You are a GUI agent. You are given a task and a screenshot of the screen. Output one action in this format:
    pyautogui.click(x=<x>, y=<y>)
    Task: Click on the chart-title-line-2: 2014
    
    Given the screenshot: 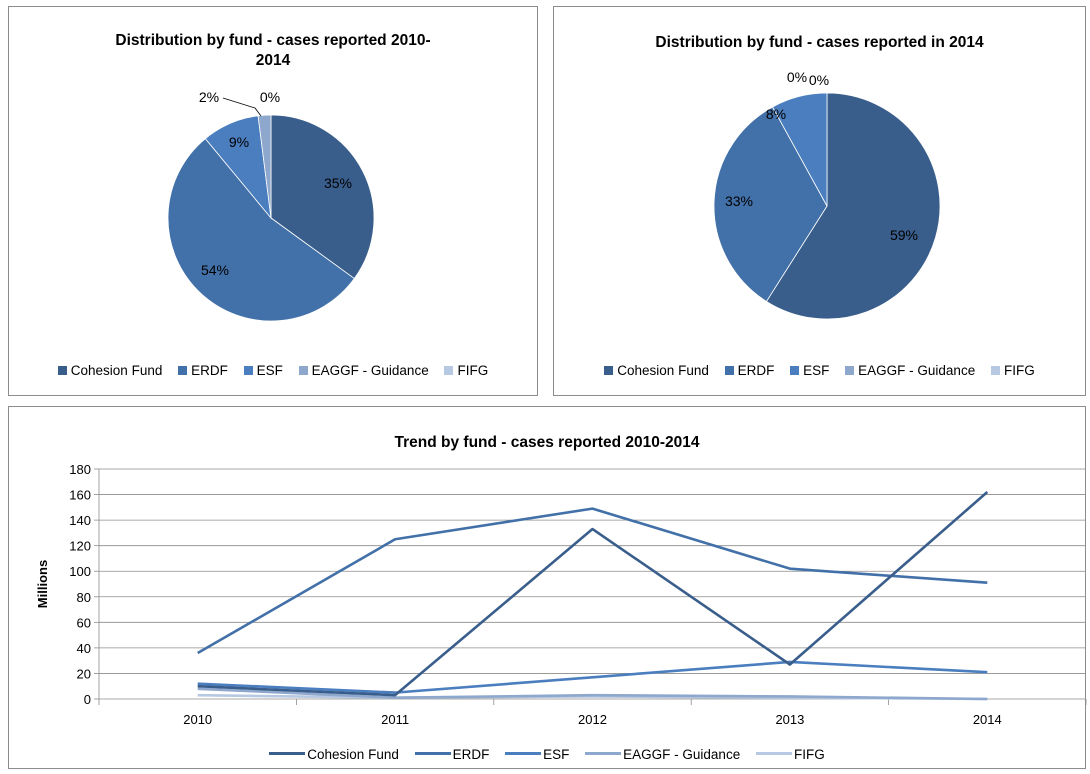 What is the action you would take?
    pyautogui.click(x=273, y=60)
    